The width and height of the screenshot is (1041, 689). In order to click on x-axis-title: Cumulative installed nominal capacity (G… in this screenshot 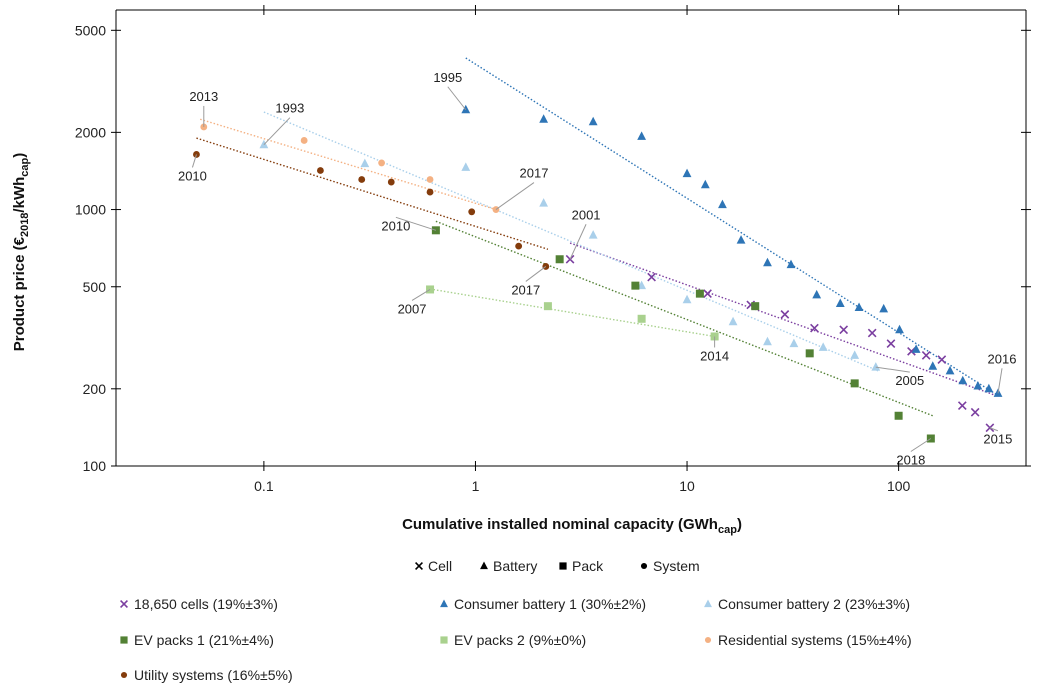, I will do `click(572, 526)`.